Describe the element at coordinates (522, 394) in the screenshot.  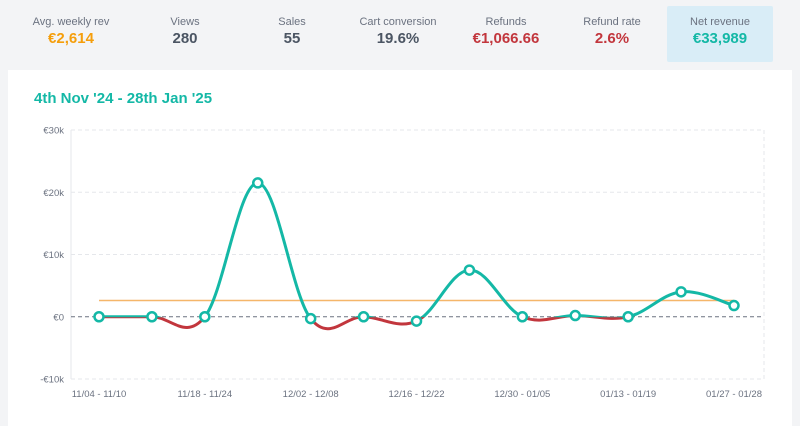
I see `x-tick-label: 12/30 - 01/05` at that location.